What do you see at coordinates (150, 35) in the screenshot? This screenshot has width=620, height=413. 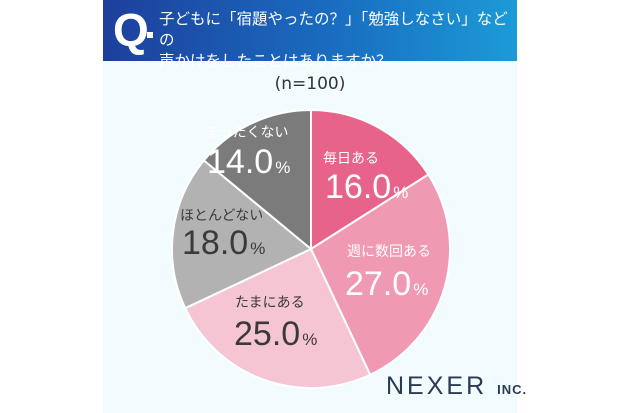 I see `q-dot` at bounding box center [150, 35].